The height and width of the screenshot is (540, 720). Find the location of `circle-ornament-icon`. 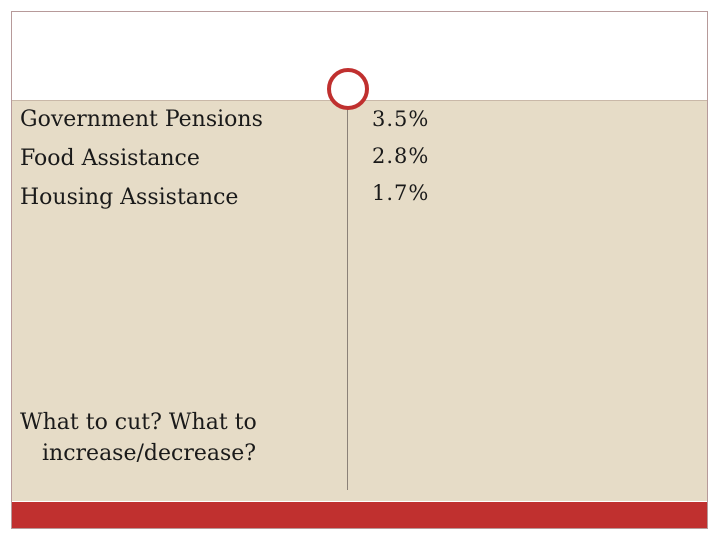

circle-ornament-icon is located at coordinates (348, 89).